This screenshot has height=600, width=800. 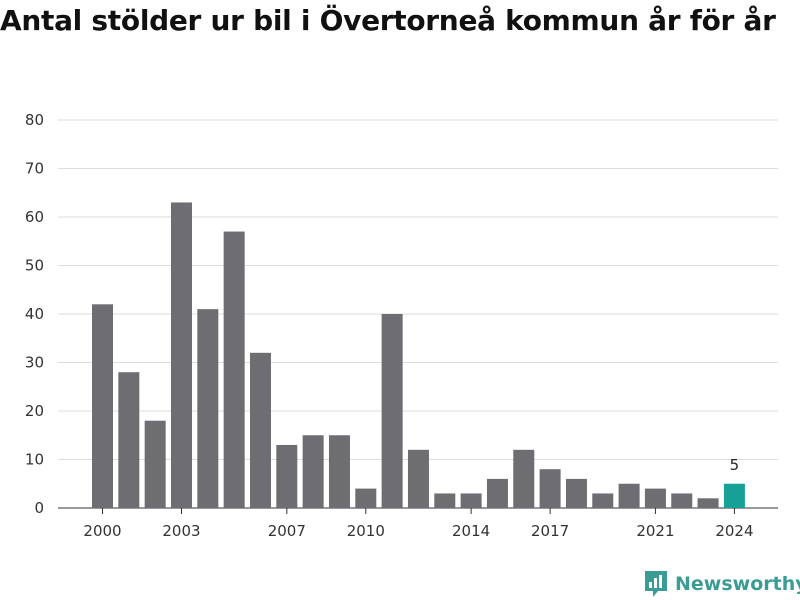 I want to click on bar-2002, so click(x=155, y=464).